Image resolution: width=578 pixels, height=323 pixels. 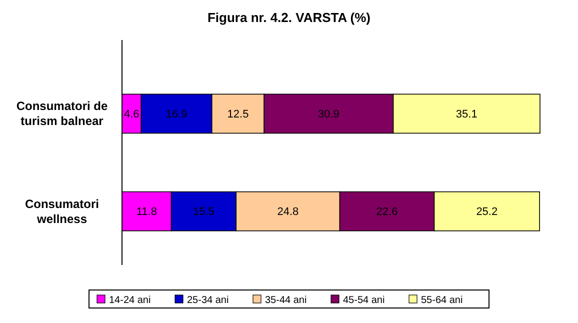 What do you see at coordinates (387, 212) in the screenshot?
I see `data-label: 22.6` at bounding box center [387, 212].